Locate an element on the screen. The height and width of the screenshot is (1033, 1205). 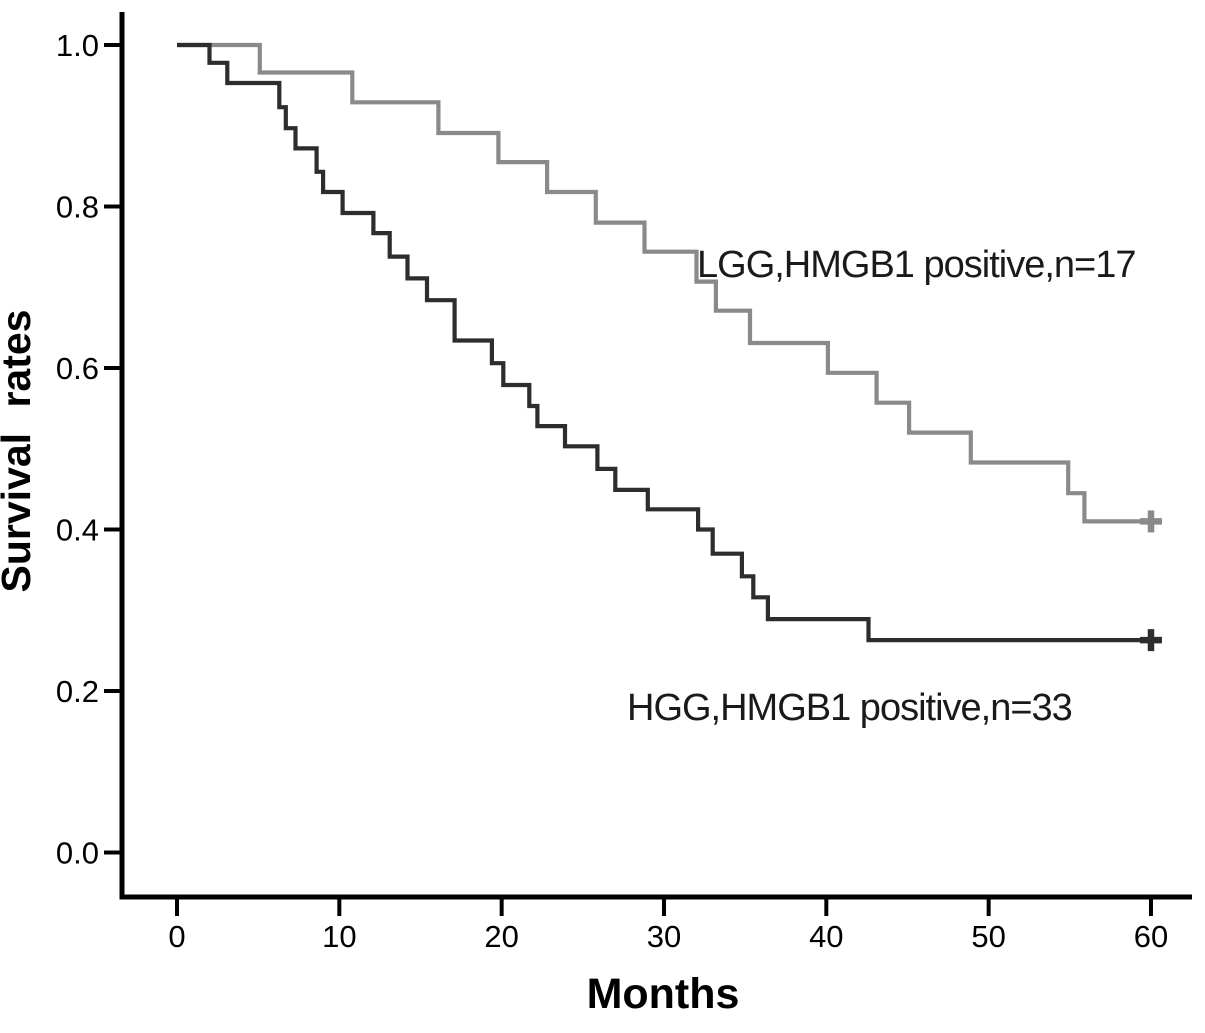
y-tick-label: 0.2 is located at coordinates (77, 691).